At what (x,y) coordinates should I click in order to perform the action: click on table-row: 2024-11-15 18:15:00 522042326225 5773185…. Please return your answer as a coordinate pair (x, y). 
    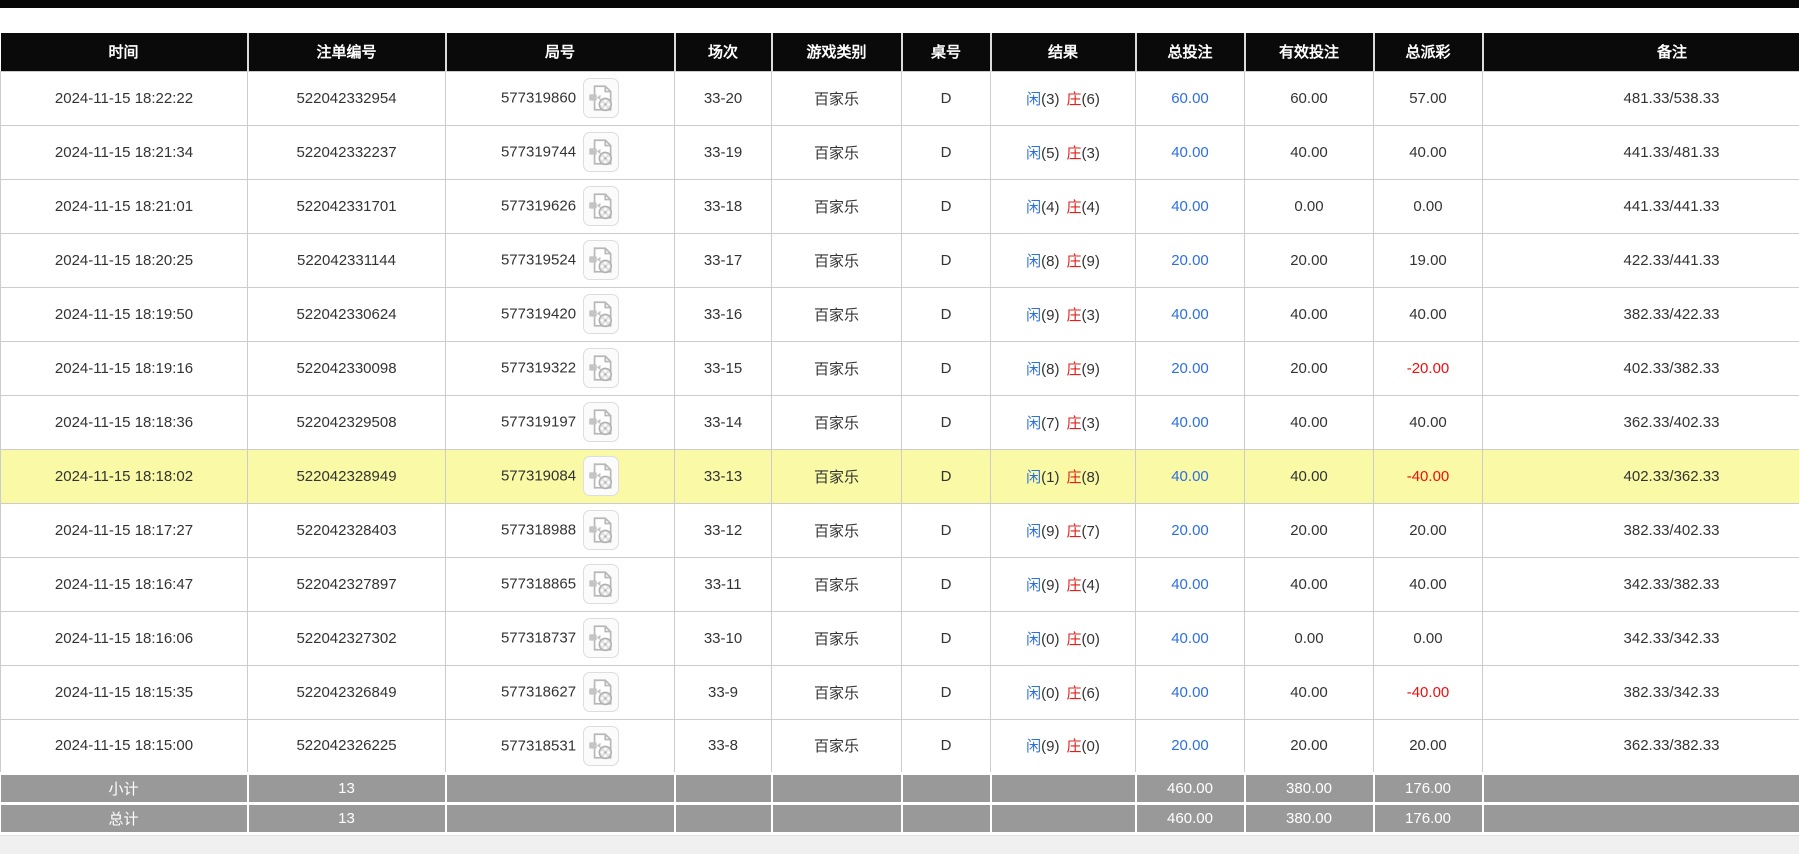
    Looking at the image, I should click on (899, 746).